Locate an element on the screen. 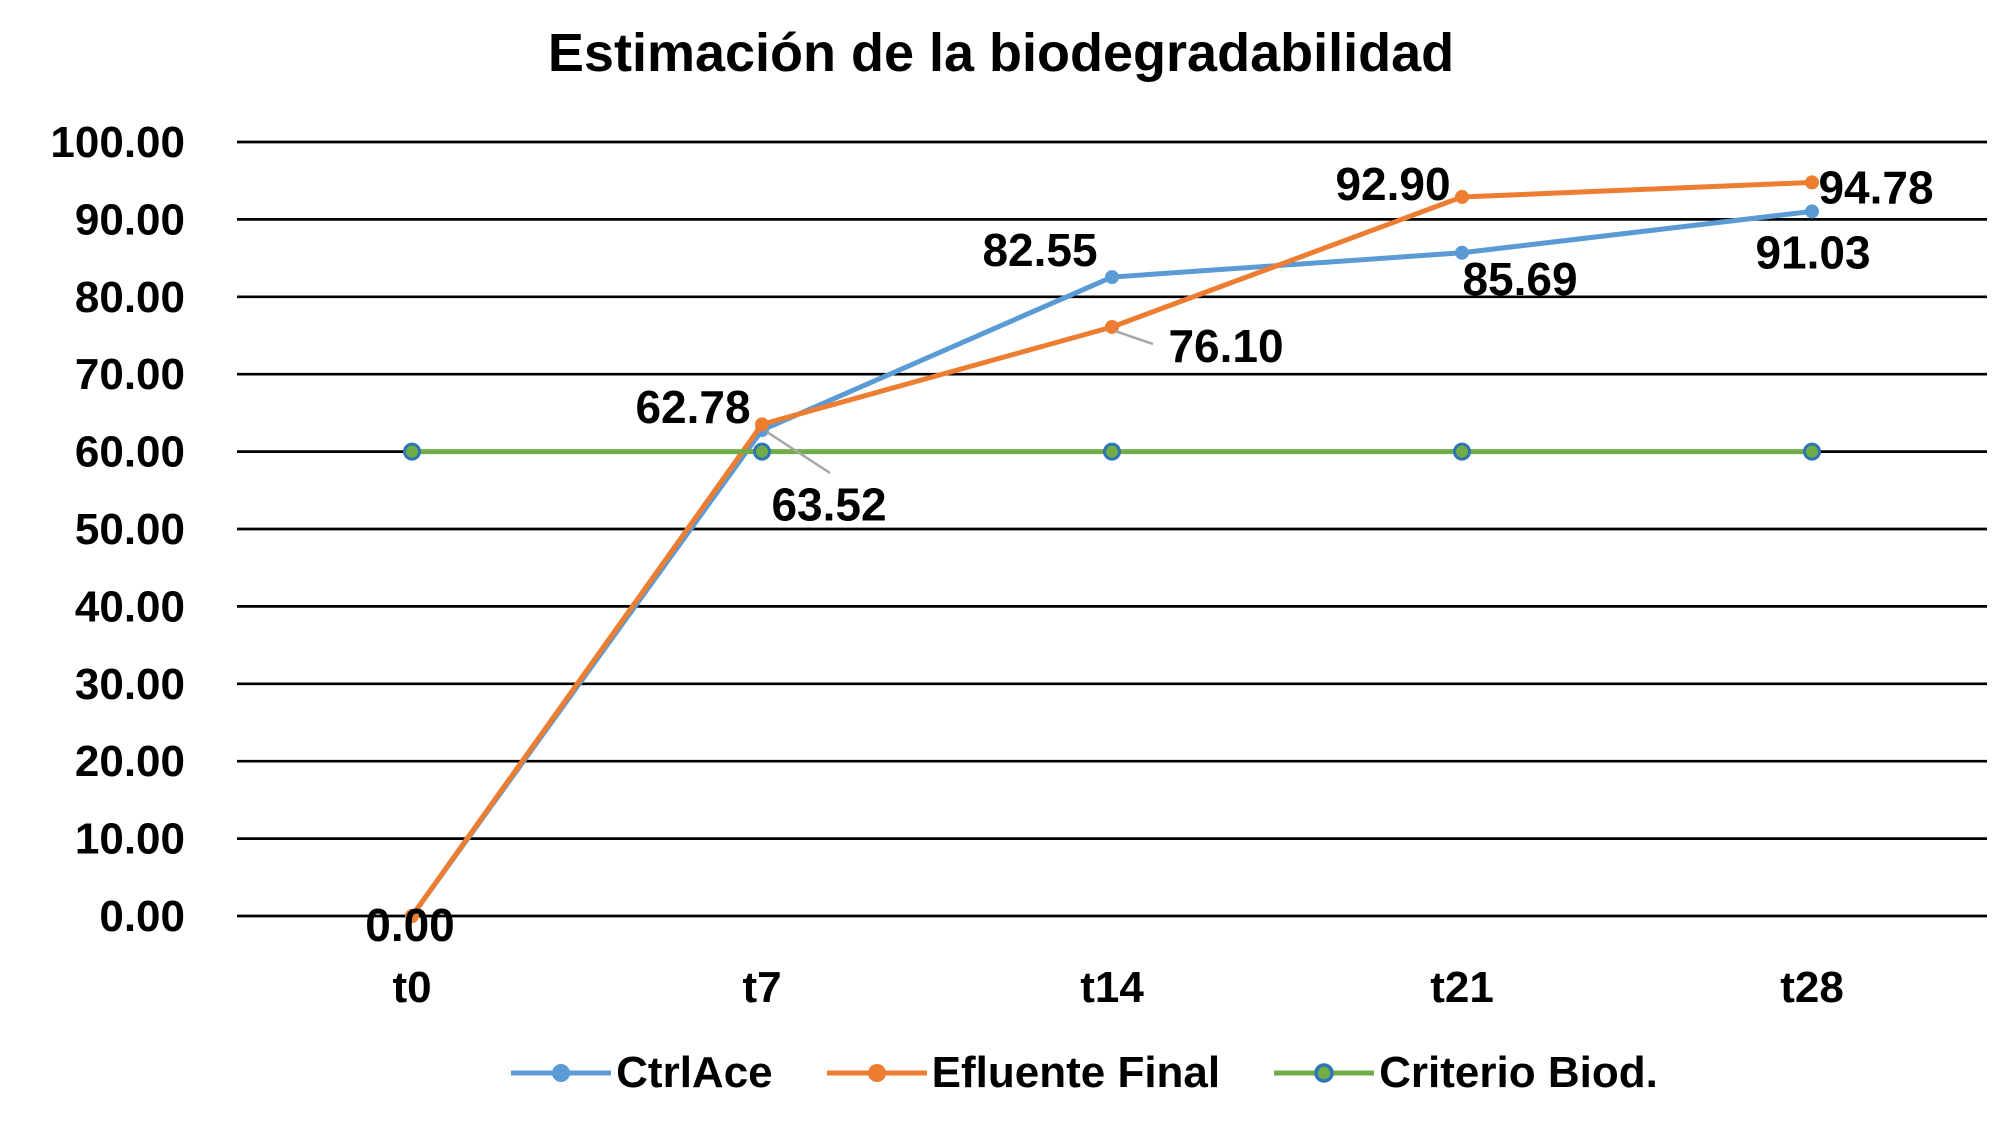 The image size is (2002, 1127). data-label: 82.55 is located at coordinates (1039, 250).